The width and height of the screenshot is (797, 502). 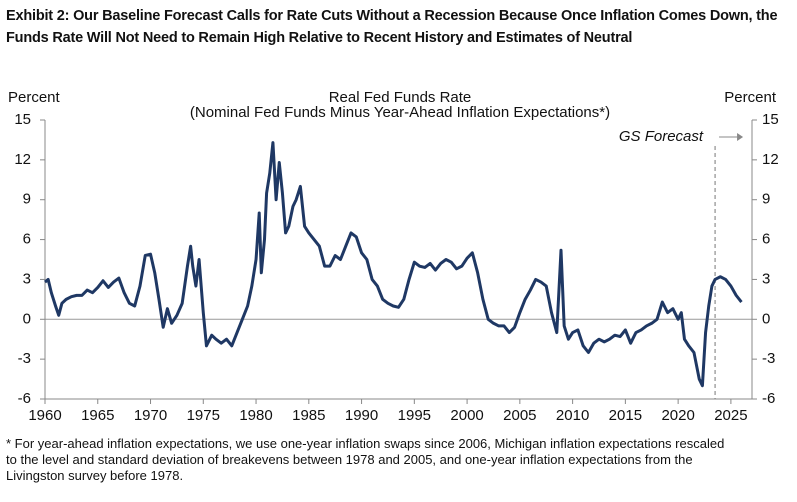 What do you see at coordinates (150, 415) in the screenshot?
I see `x-tick-label: 1970` at bounding box center [150, 415].